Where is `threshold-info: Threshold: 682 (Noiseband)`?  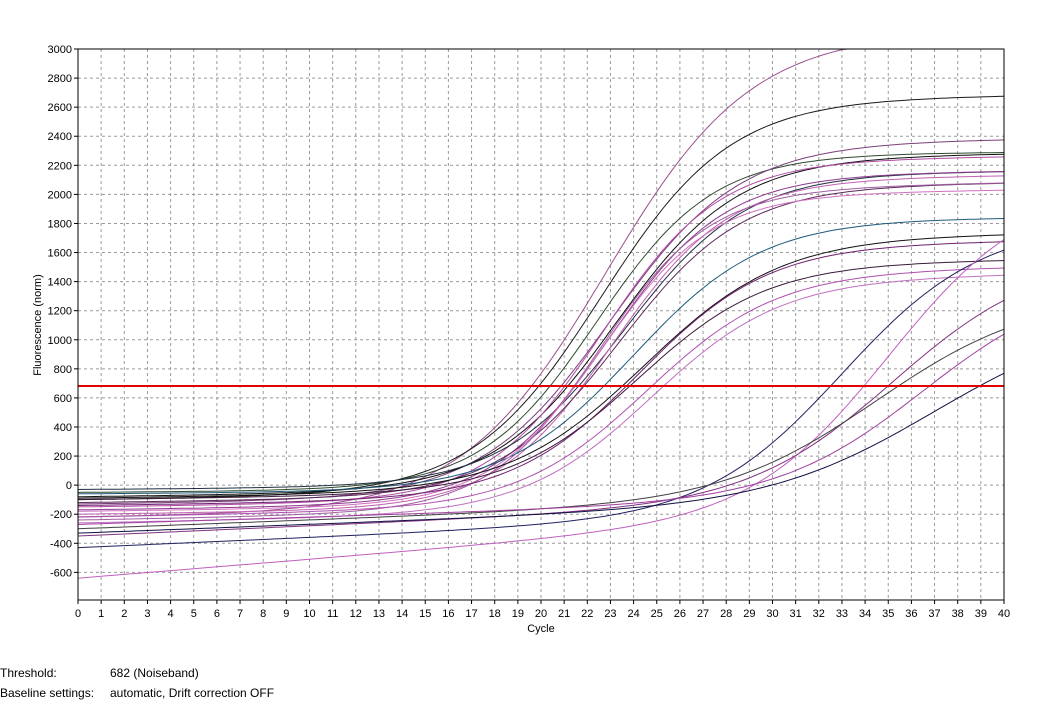 threshold-info: Threshold: 682 (Noiseband) is located at coordinates (99, 673).